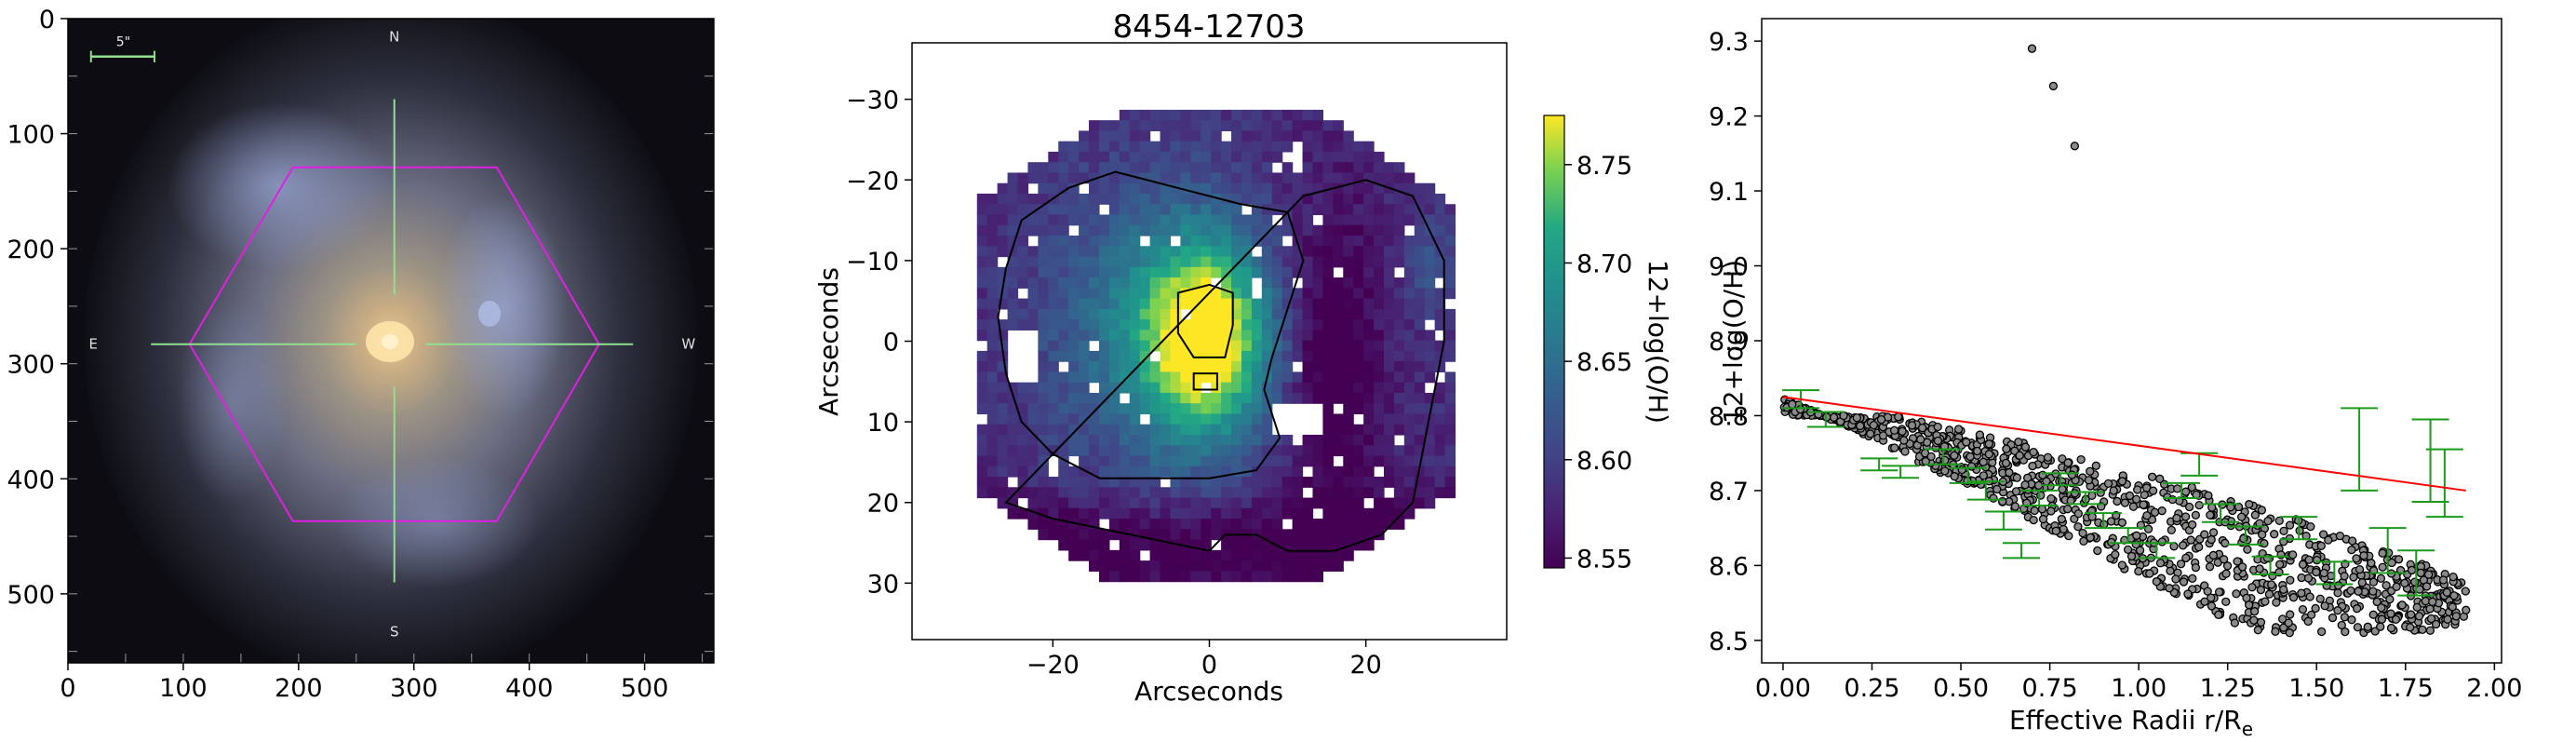  What do you see at coordinates (828, 341) in the screenshot?
I see `map-y-axis-label: Arcseconds` at bounding box center [828, 341].